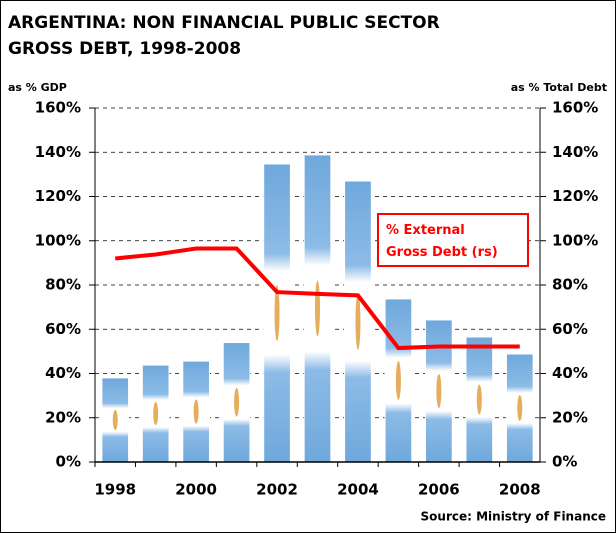 This screenshot has width=616, height=533. I want to click on legend-box, so click(453, 240).